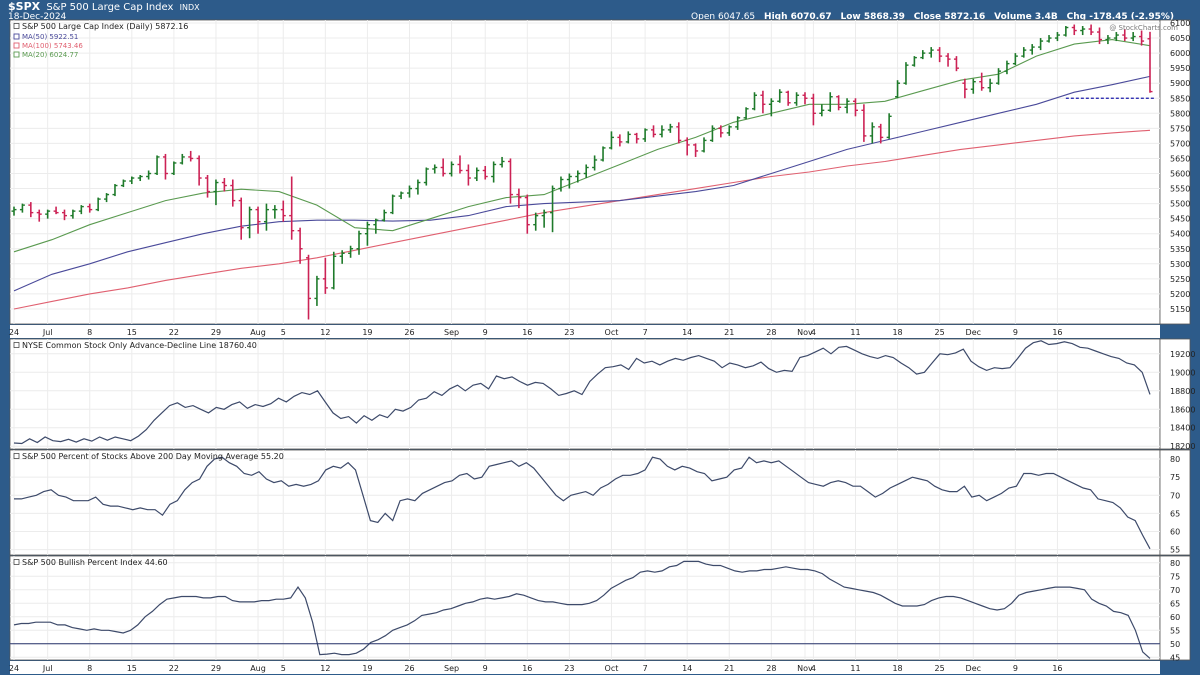 Image resolution: width=1200 pixels, height=675 pixels. What do you see at coordinates (174, 332) in the screenshot?
I see `x-tick-label: 22` at bounding box center [174, 332].